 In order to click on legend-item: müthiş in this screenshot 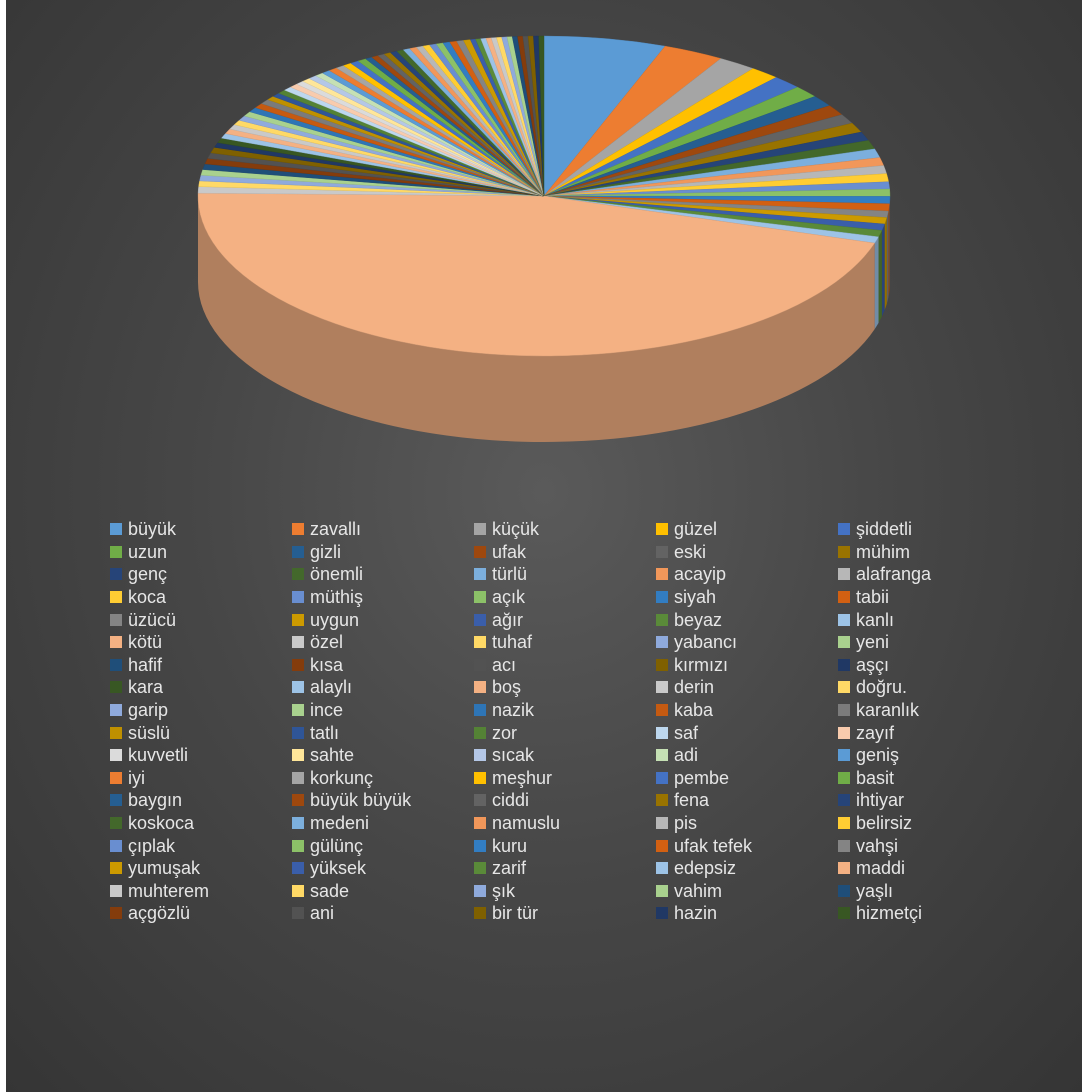, I will do `click(383, 597)`.